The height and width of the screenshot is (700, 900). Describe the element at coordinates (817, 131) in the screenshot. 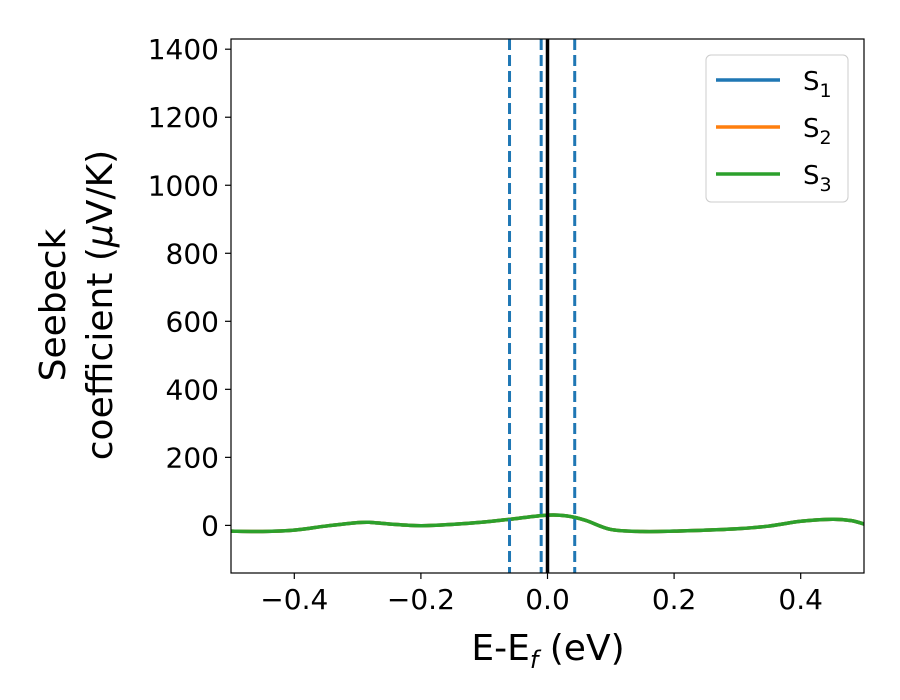

I see `legend-label-s2: S2` at that location.